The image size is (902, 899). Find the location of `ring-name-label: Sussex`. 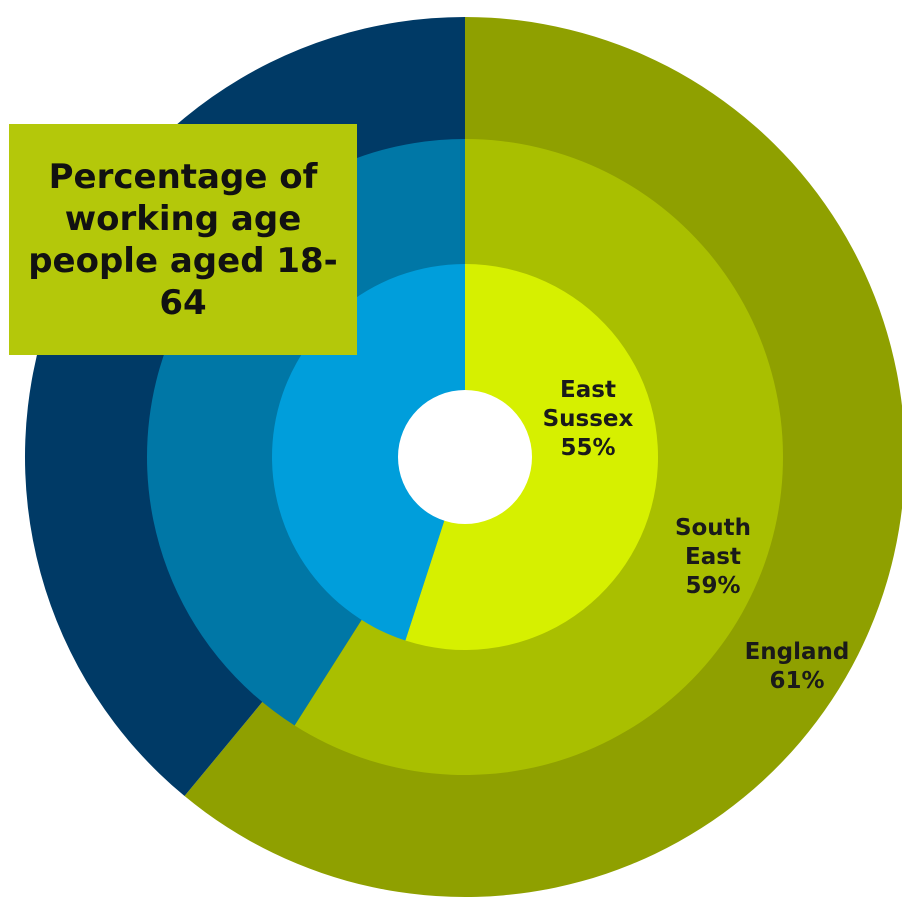

ring-name-label: Sussex is located at coordinates (588, 419).